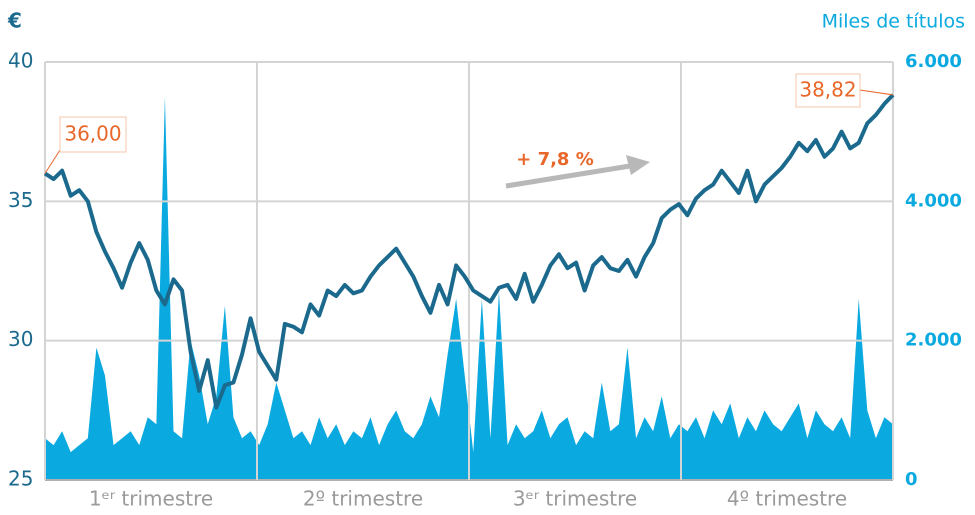  I want to click on y-tick-label: 30, so click(20, 339).